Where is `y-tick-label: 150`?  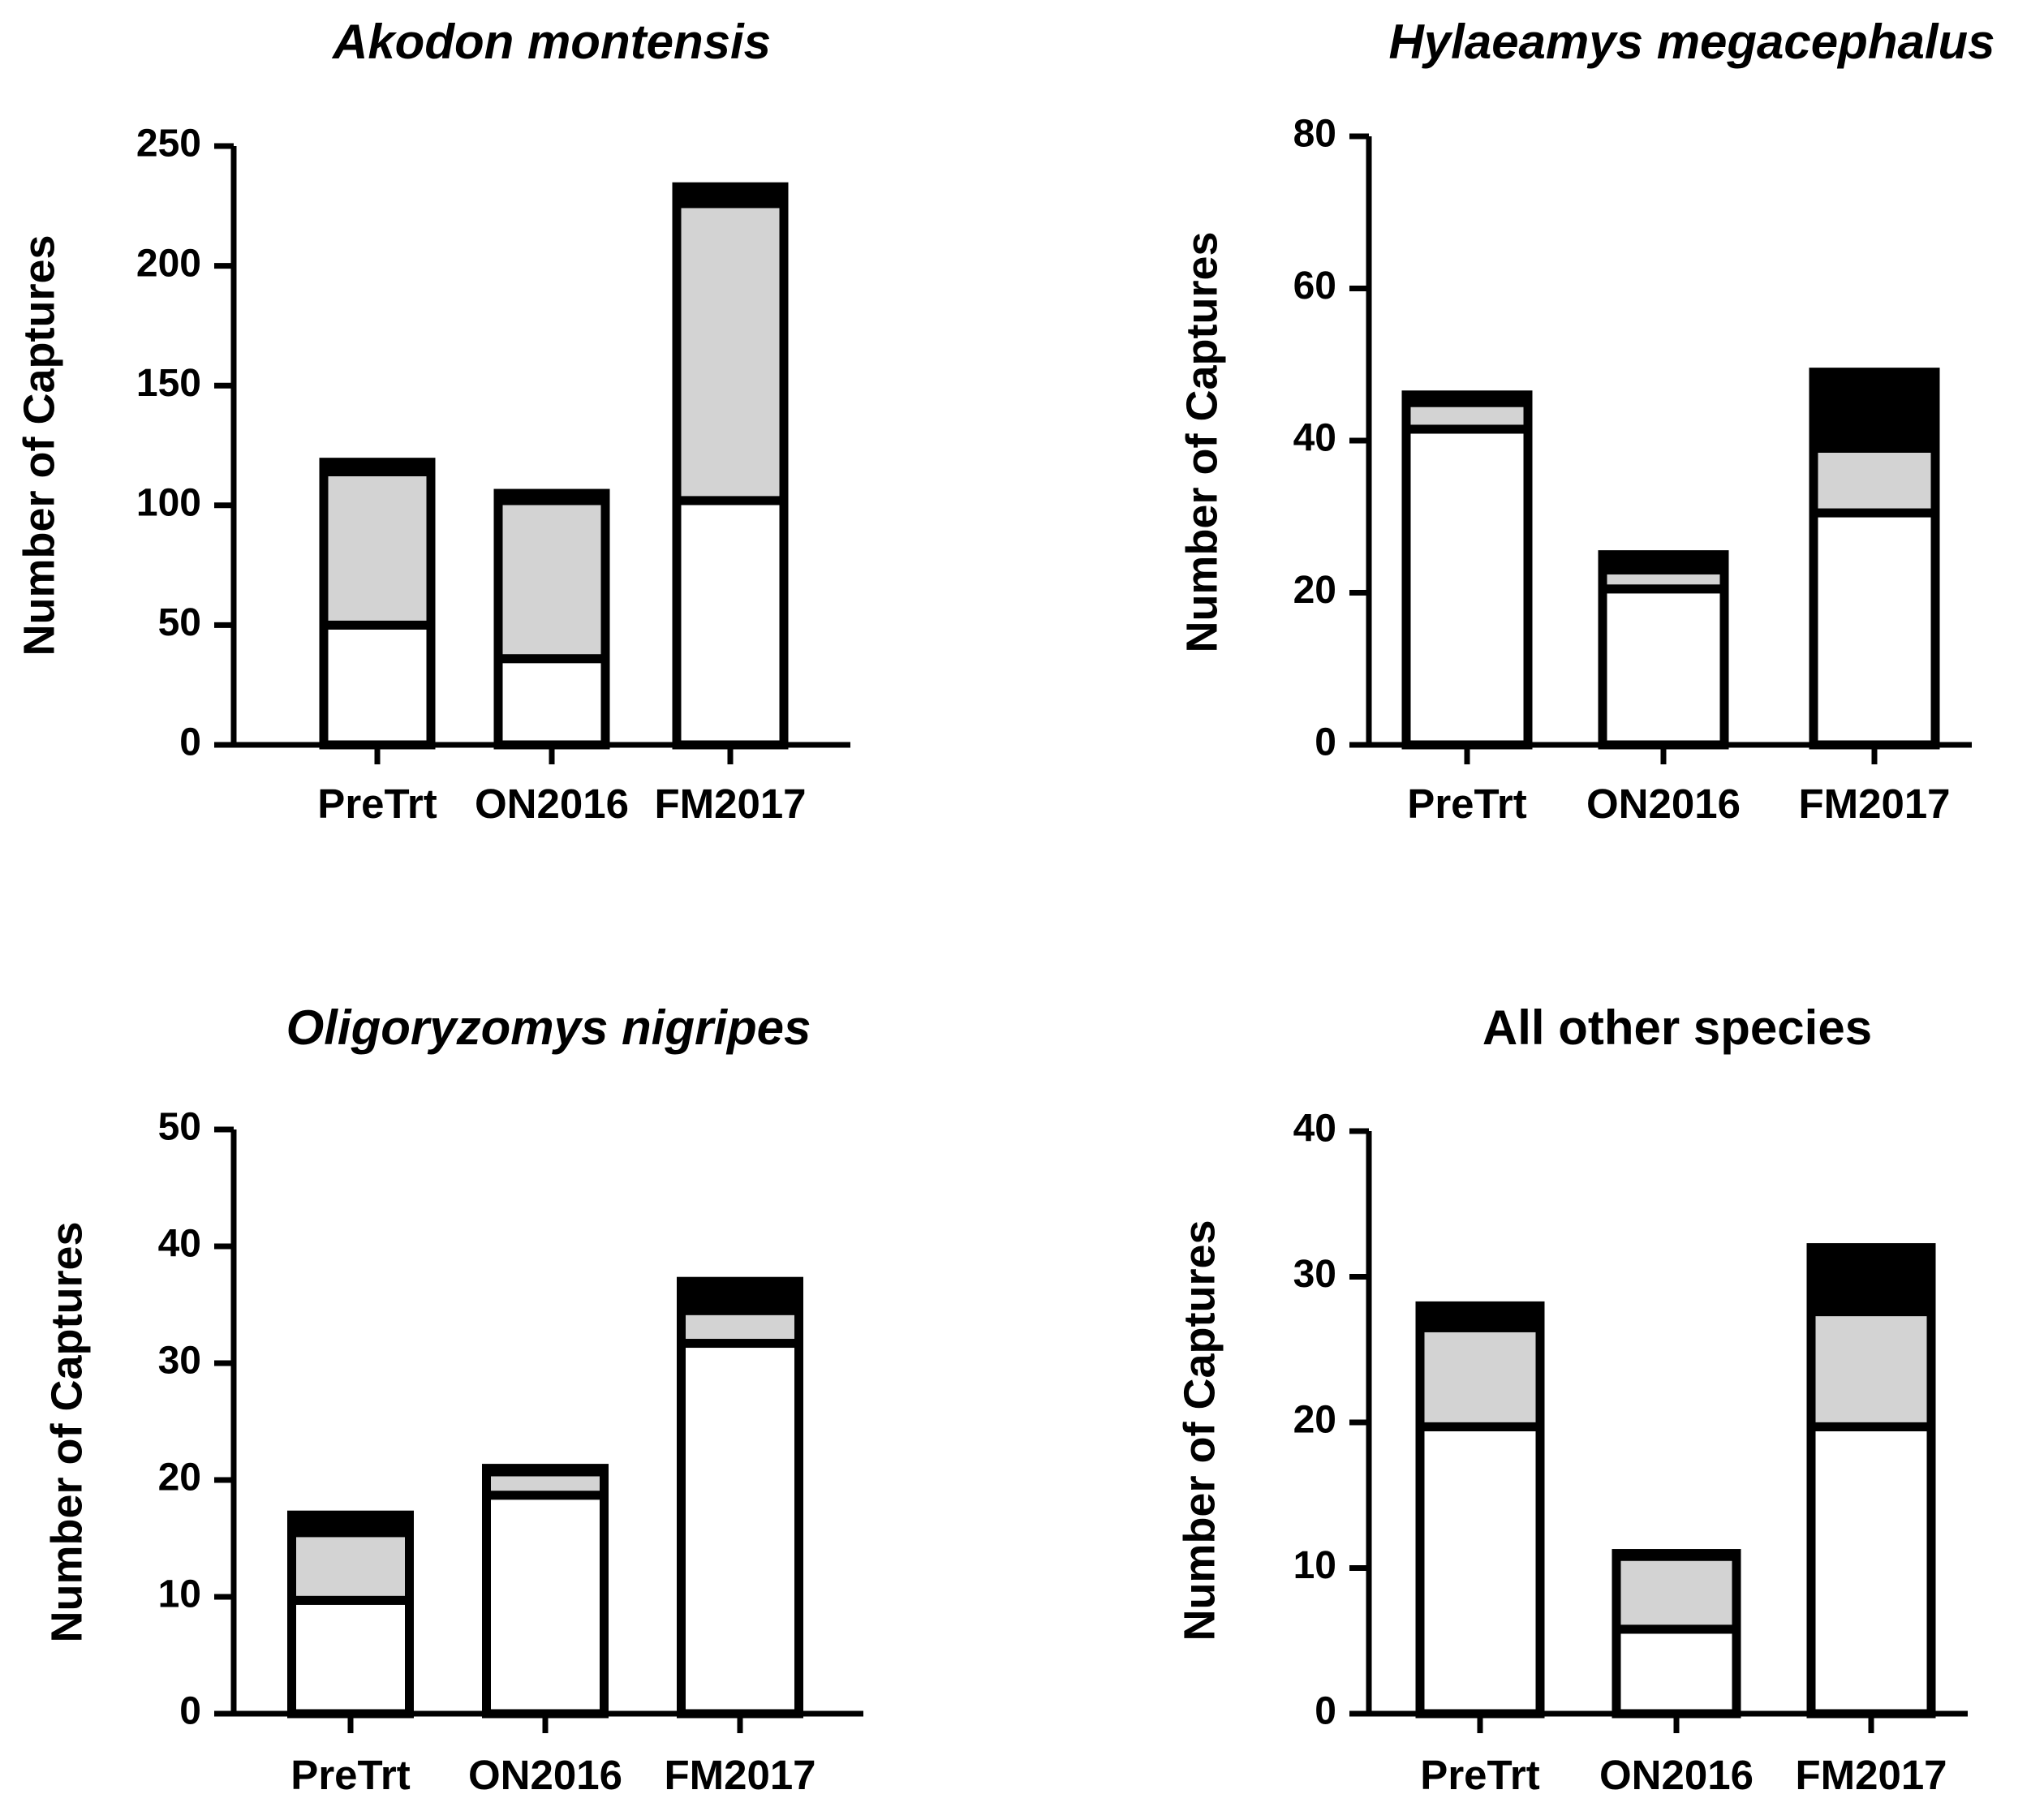
y-tick-label: 150 is located at coordinates (169, 383).